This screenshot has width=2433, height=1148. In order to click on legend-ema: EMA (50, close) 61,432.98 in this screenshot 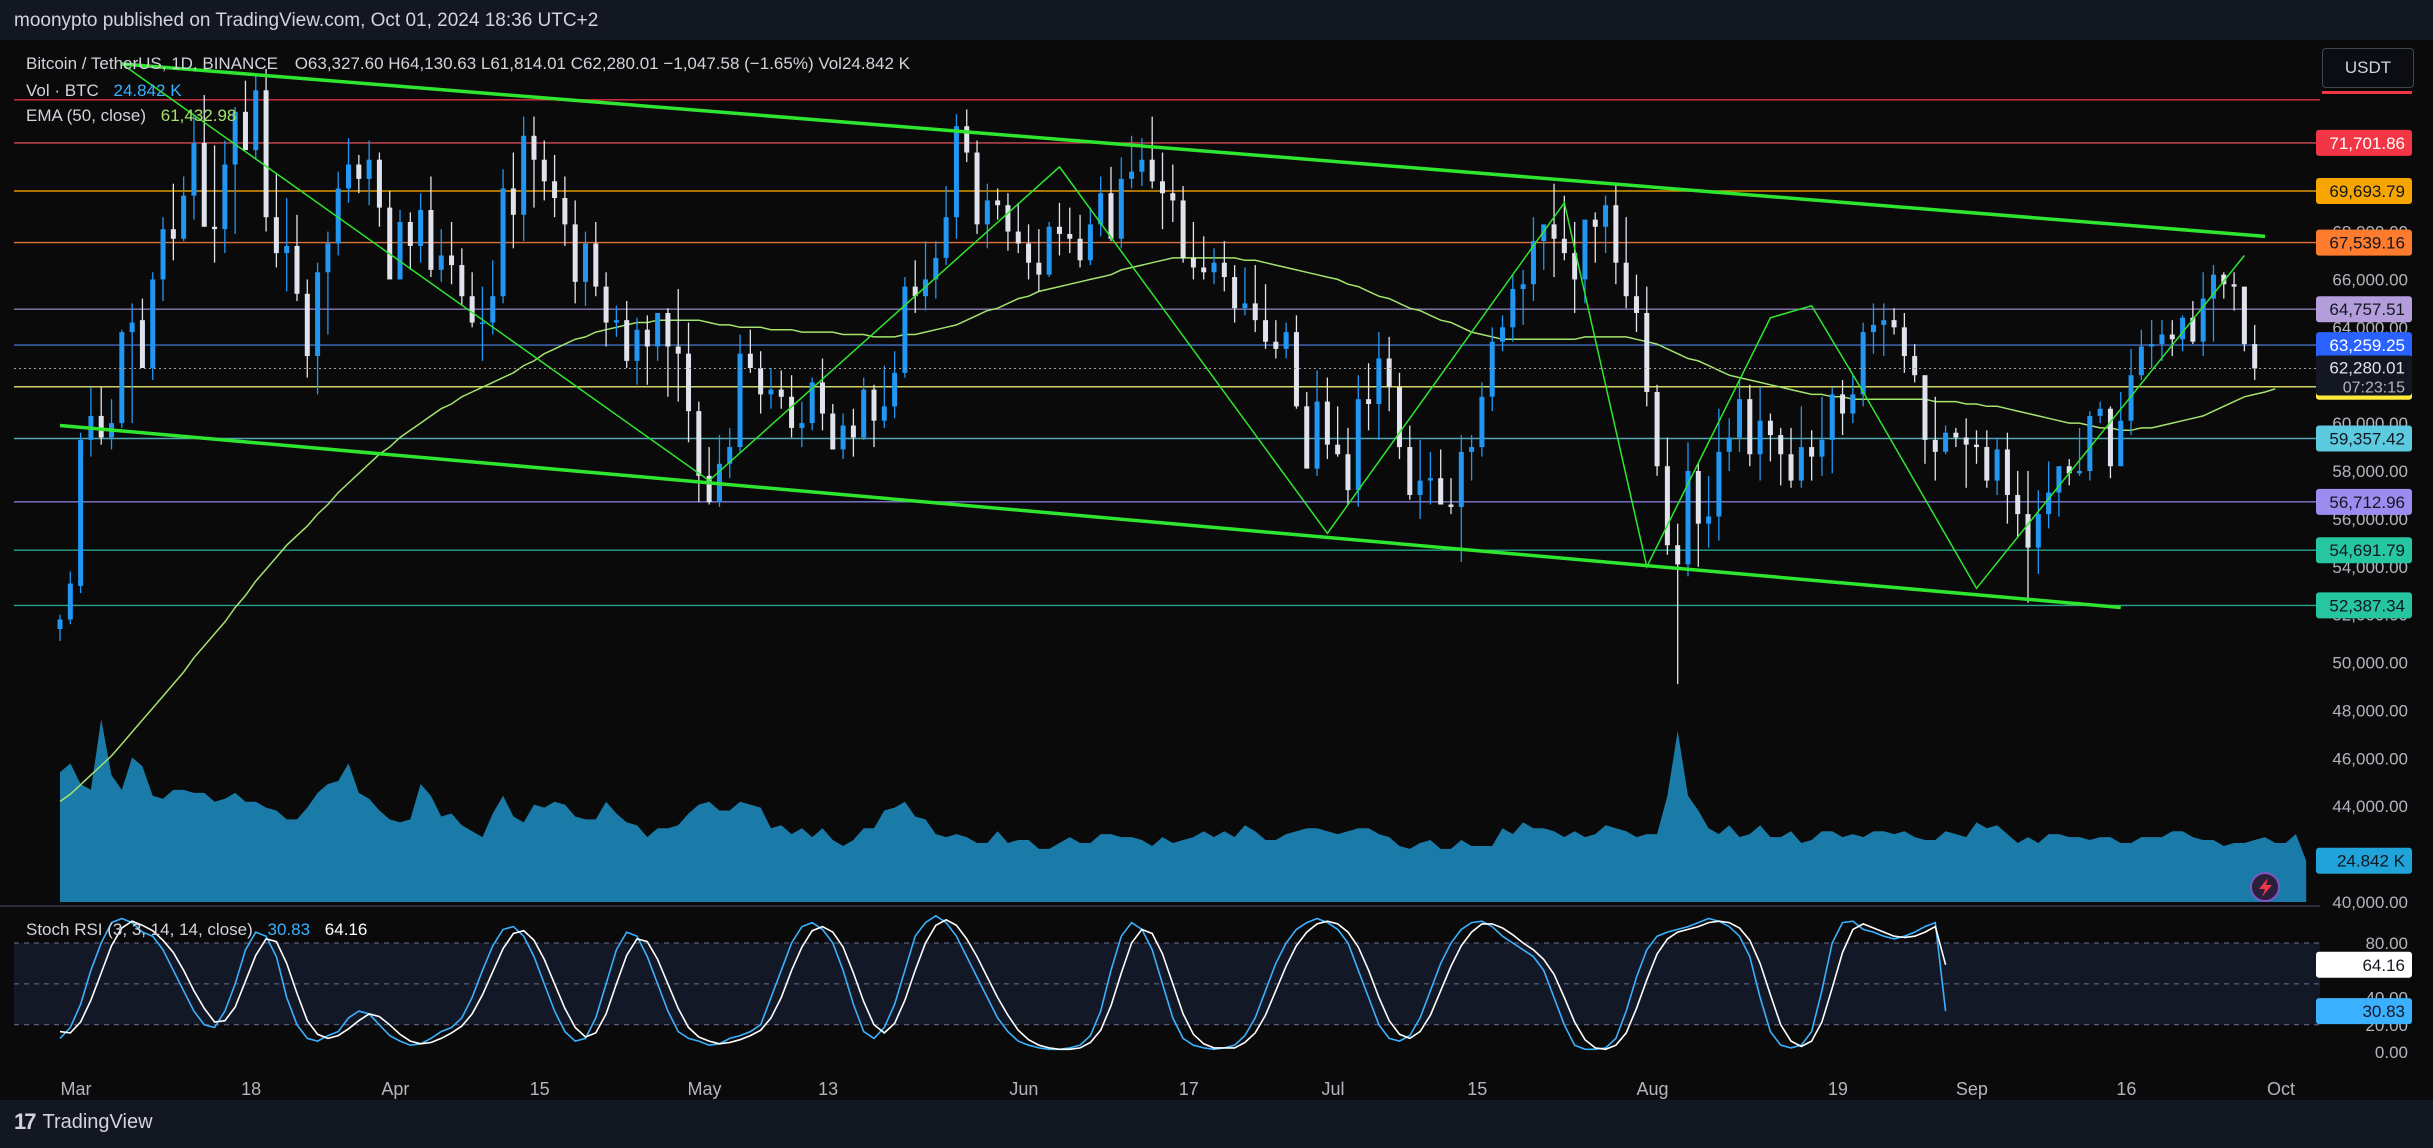, I will do `click(131, 115)`.